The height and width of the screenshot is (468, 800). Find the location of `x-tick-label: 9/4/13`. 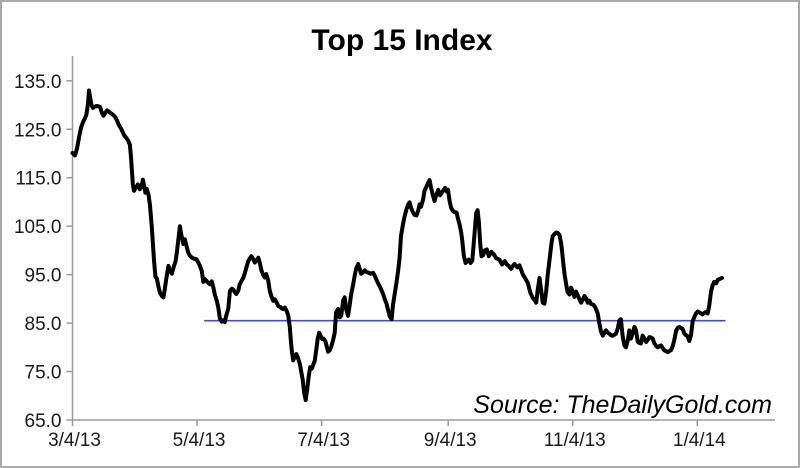

x-tick-label: 9/4/13 is located at coordinates (450, 440).